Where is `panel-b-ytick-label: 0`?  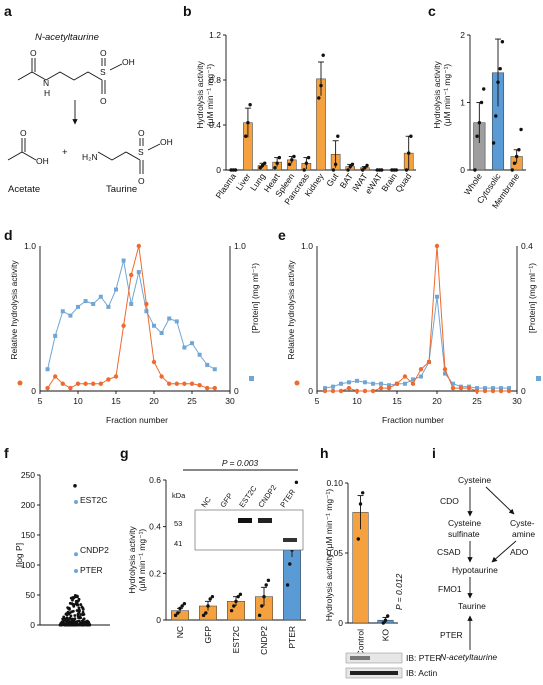
panel-b-ytick-label: 0 is located at coordinates (218, 170).